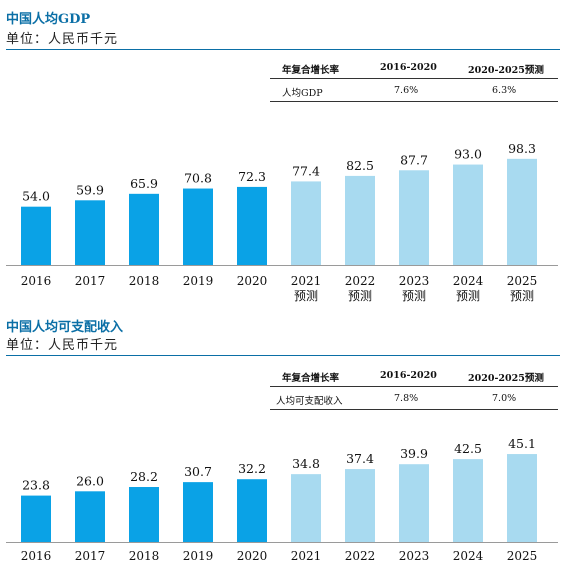 This screenshot has width=566, height=562. I want to click on table-row: 人均GDP 7.6% 6.3%, so click(414, 90).